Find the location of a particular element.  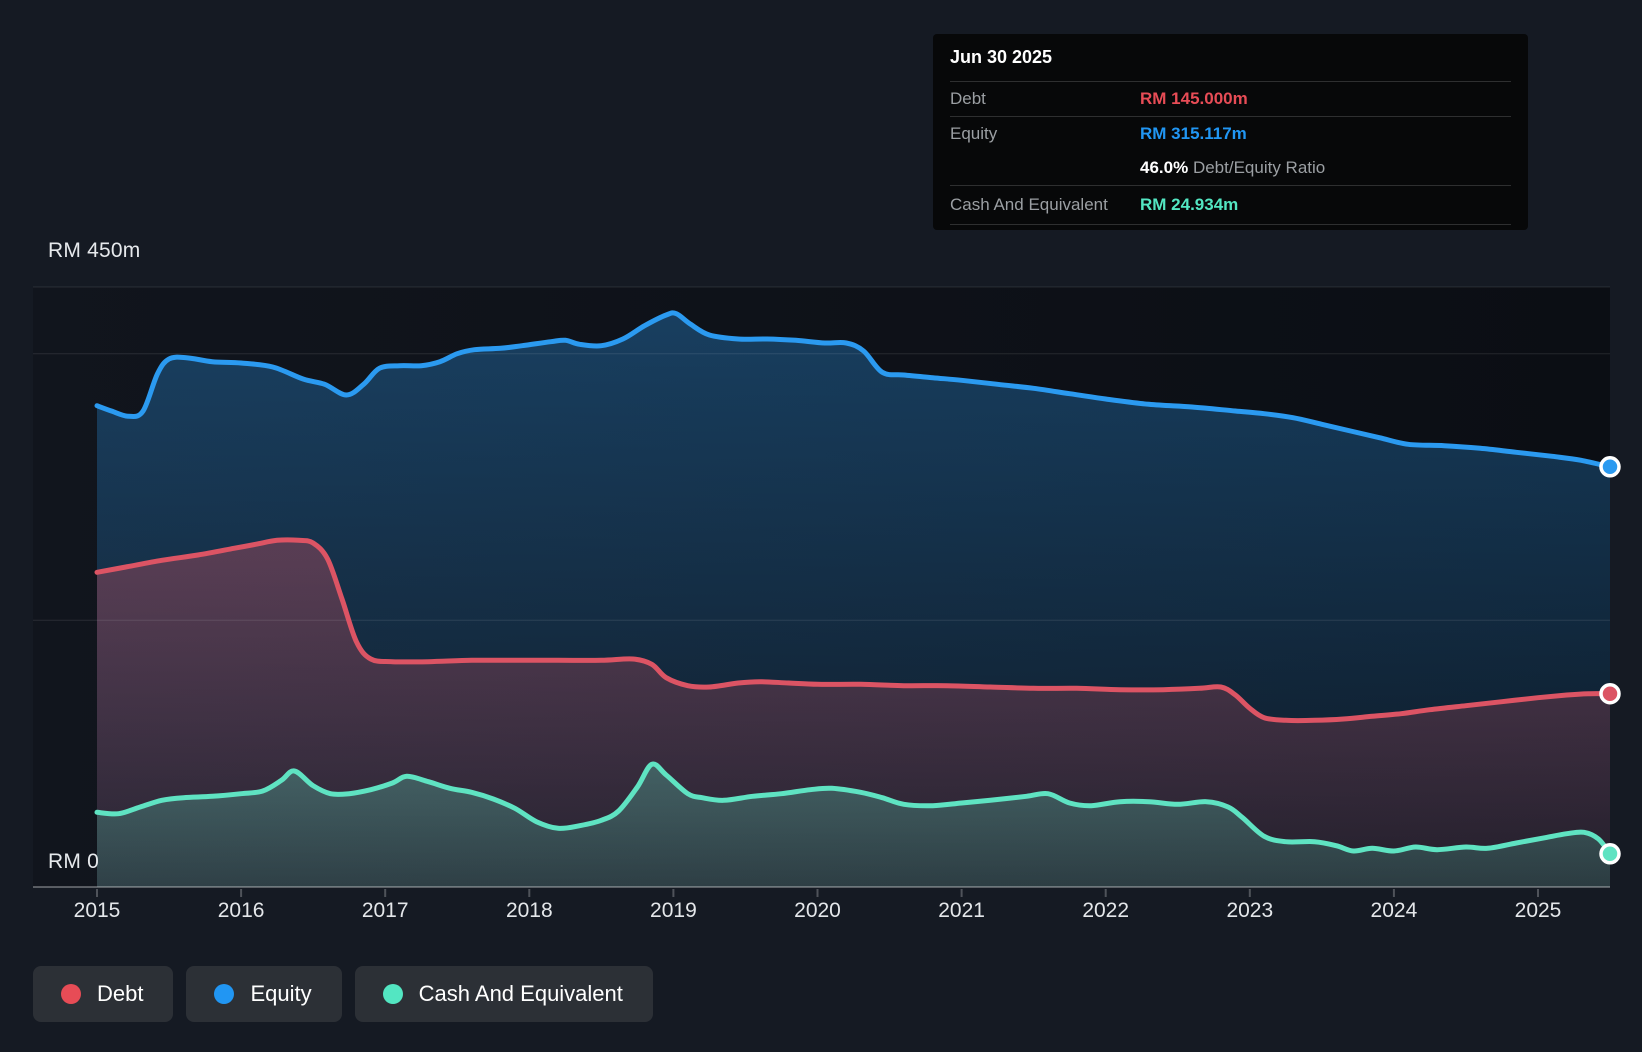

x-axis-label-2015: 2015 is located at coordinates (97, 910).